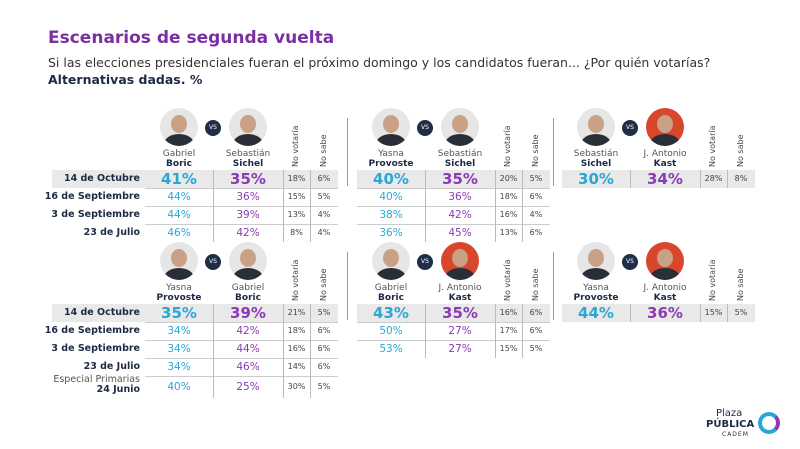 The width and height of the screenshot is (800, 449). Describe the element at coordinates (391, 154) in the screenshot. I see `candidate-first-name: Yasna` at that location.